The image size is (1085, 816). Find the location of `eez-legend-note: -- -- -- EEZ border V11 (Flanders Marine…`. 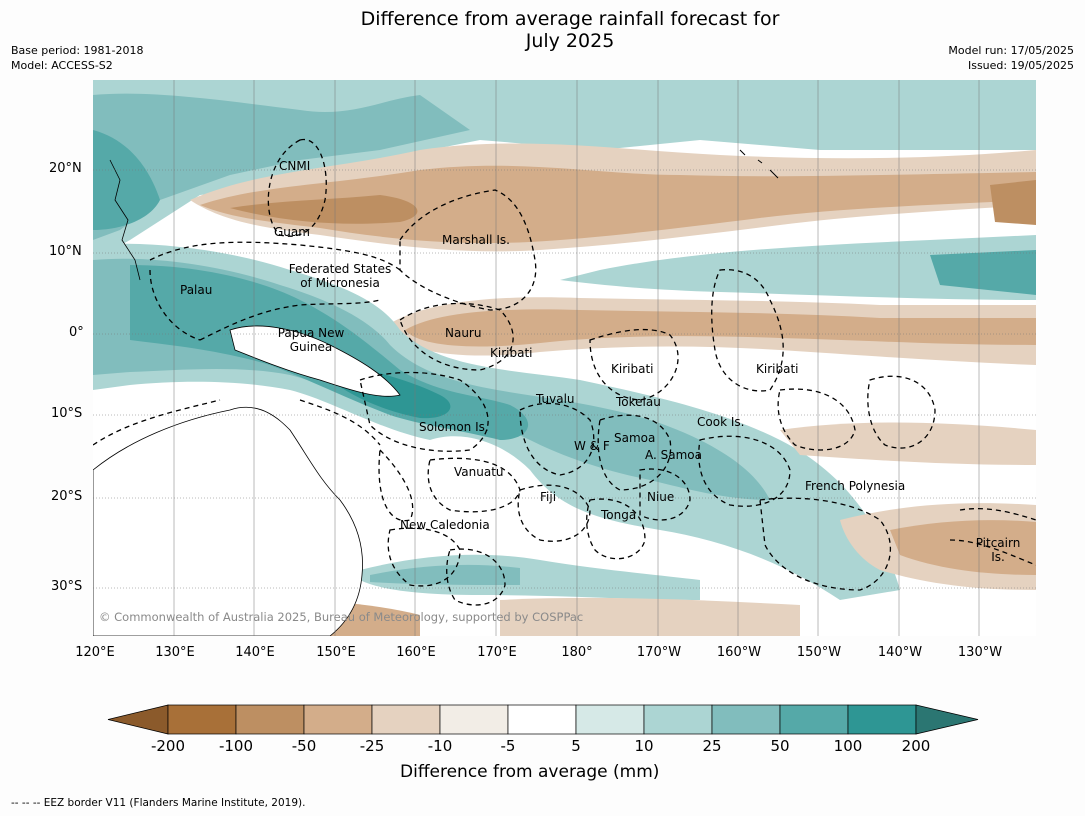

eez-legend-note: -- -- -- EEZ border V11 (Flanders Marine… is located at coordinates (158, 803).